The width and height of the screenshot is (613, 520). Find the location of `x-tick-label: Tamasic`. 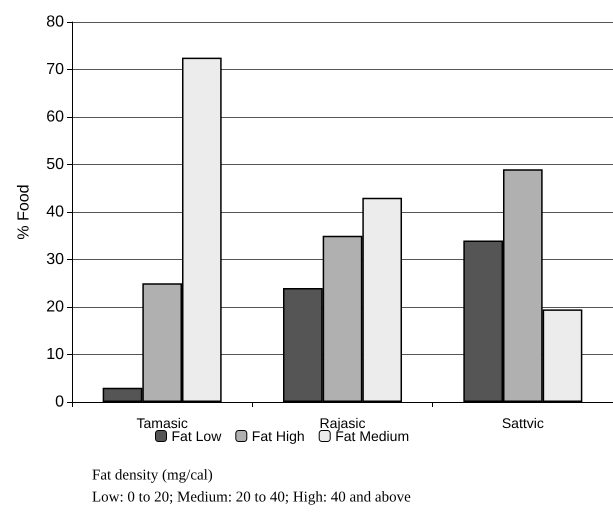

x-tick-label: Tamasic is located at coordinates (162, 423).